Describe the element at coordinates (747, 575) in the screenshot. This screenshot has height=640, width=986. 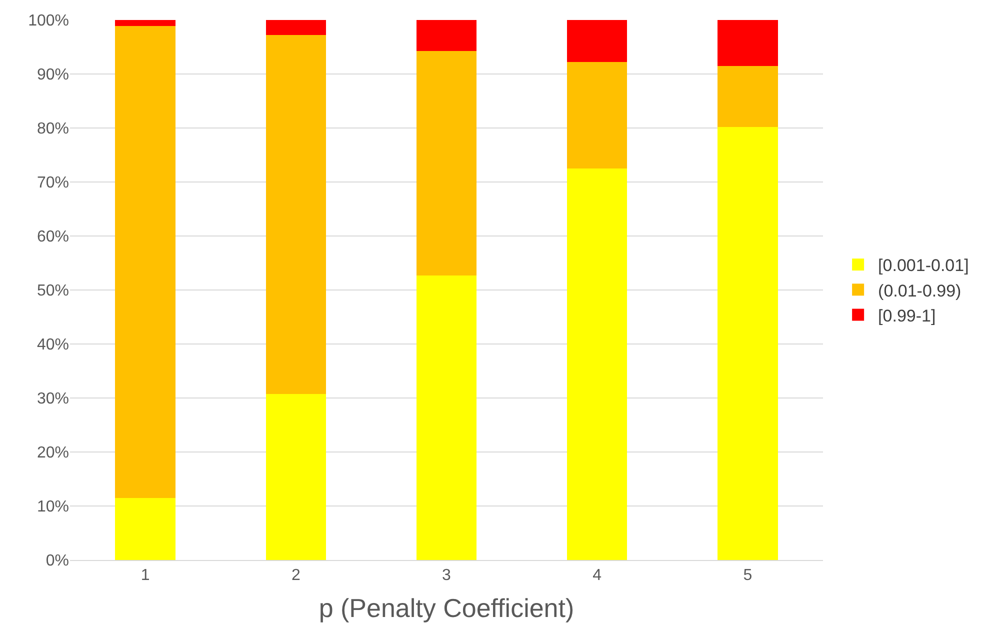
I see `x-tick-label: 5` at that location.